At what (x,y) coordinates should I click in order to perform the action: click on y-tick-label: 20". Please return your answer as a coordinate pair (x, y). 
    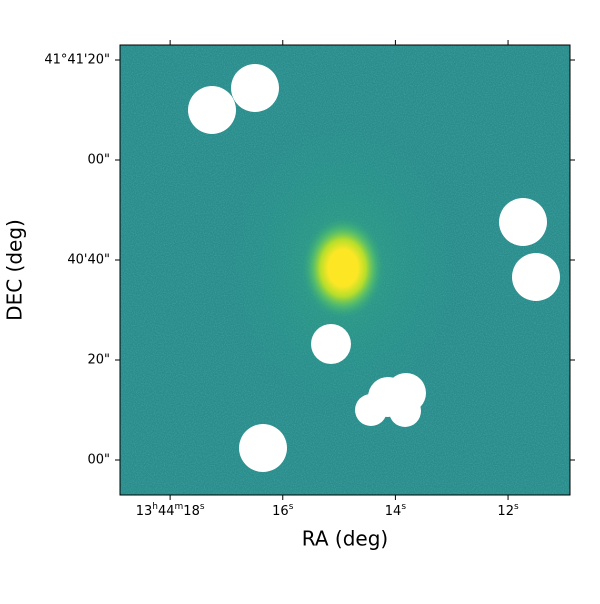
    Looking at the image, I should click on (98, 360).